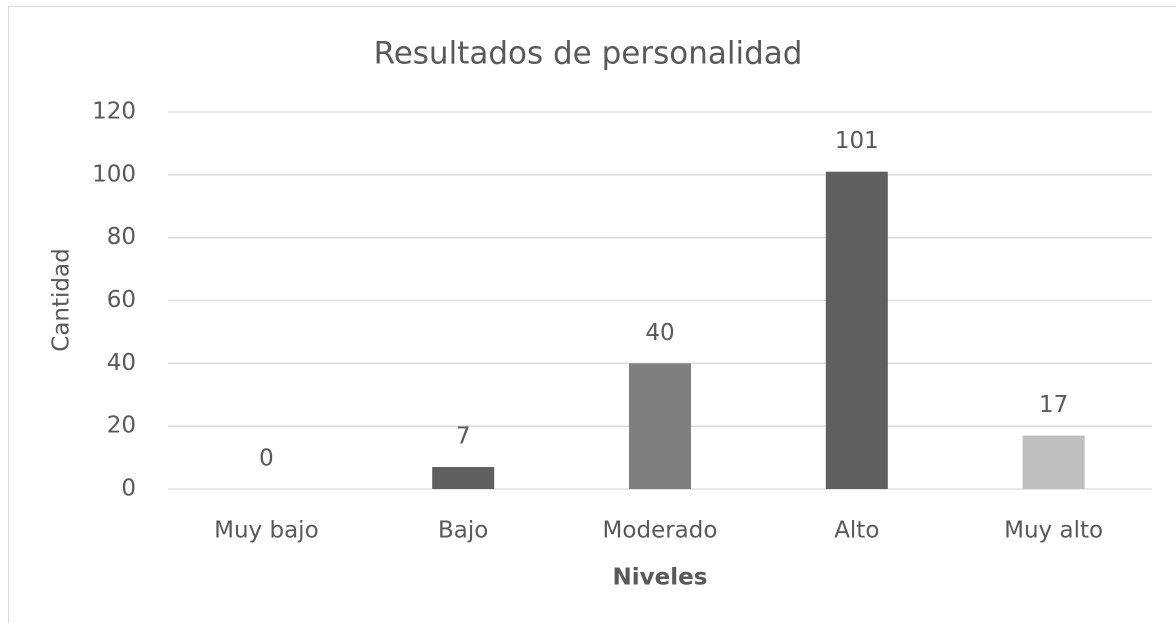  I want to click on data-label: 40, so click(659, 333).